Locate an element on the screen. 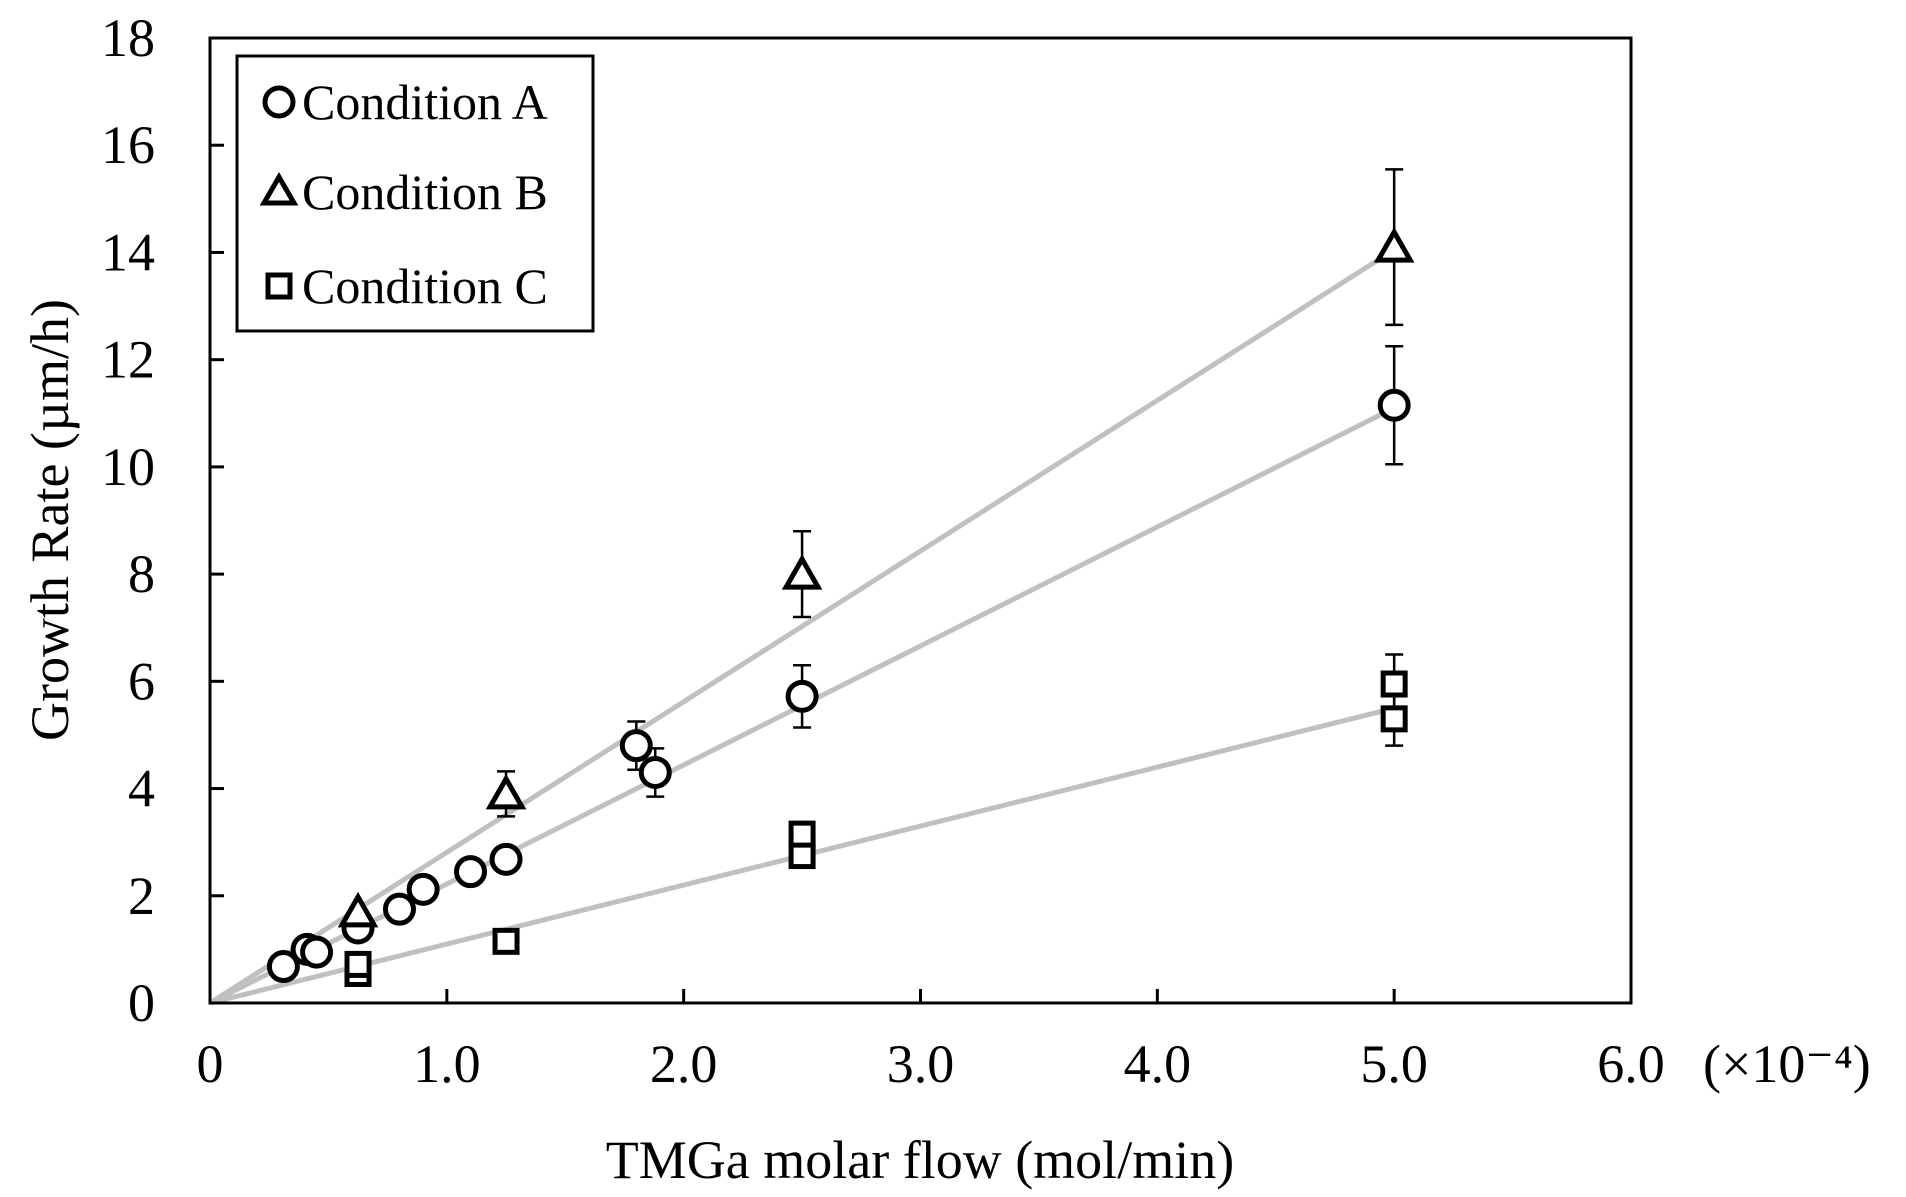  legend-label-condition-a: Condition A is located at coordinates (425, 102).